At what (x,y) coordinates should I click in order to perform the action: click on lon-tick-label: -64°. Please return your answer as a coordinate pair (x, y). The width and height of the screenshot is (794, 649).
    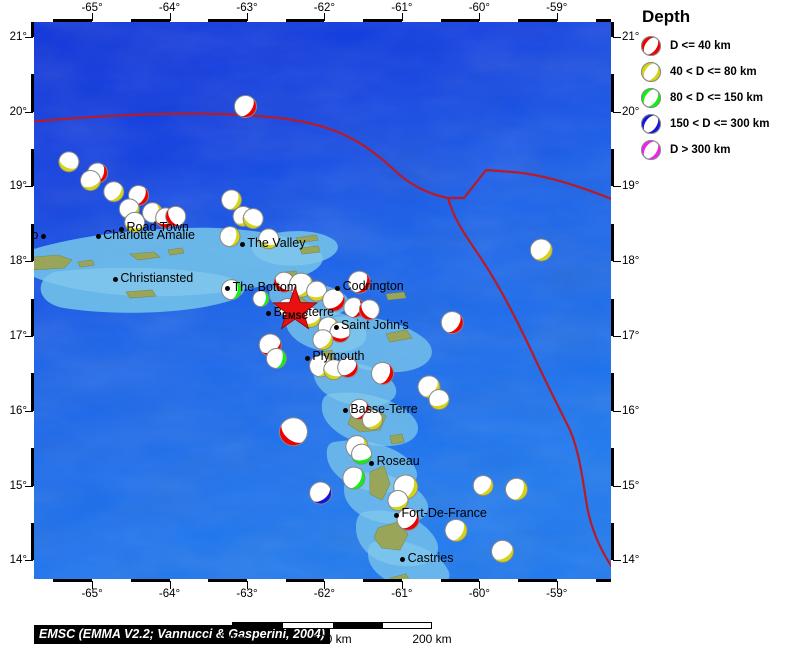
    Looking at the image, I should click on (169, 8).